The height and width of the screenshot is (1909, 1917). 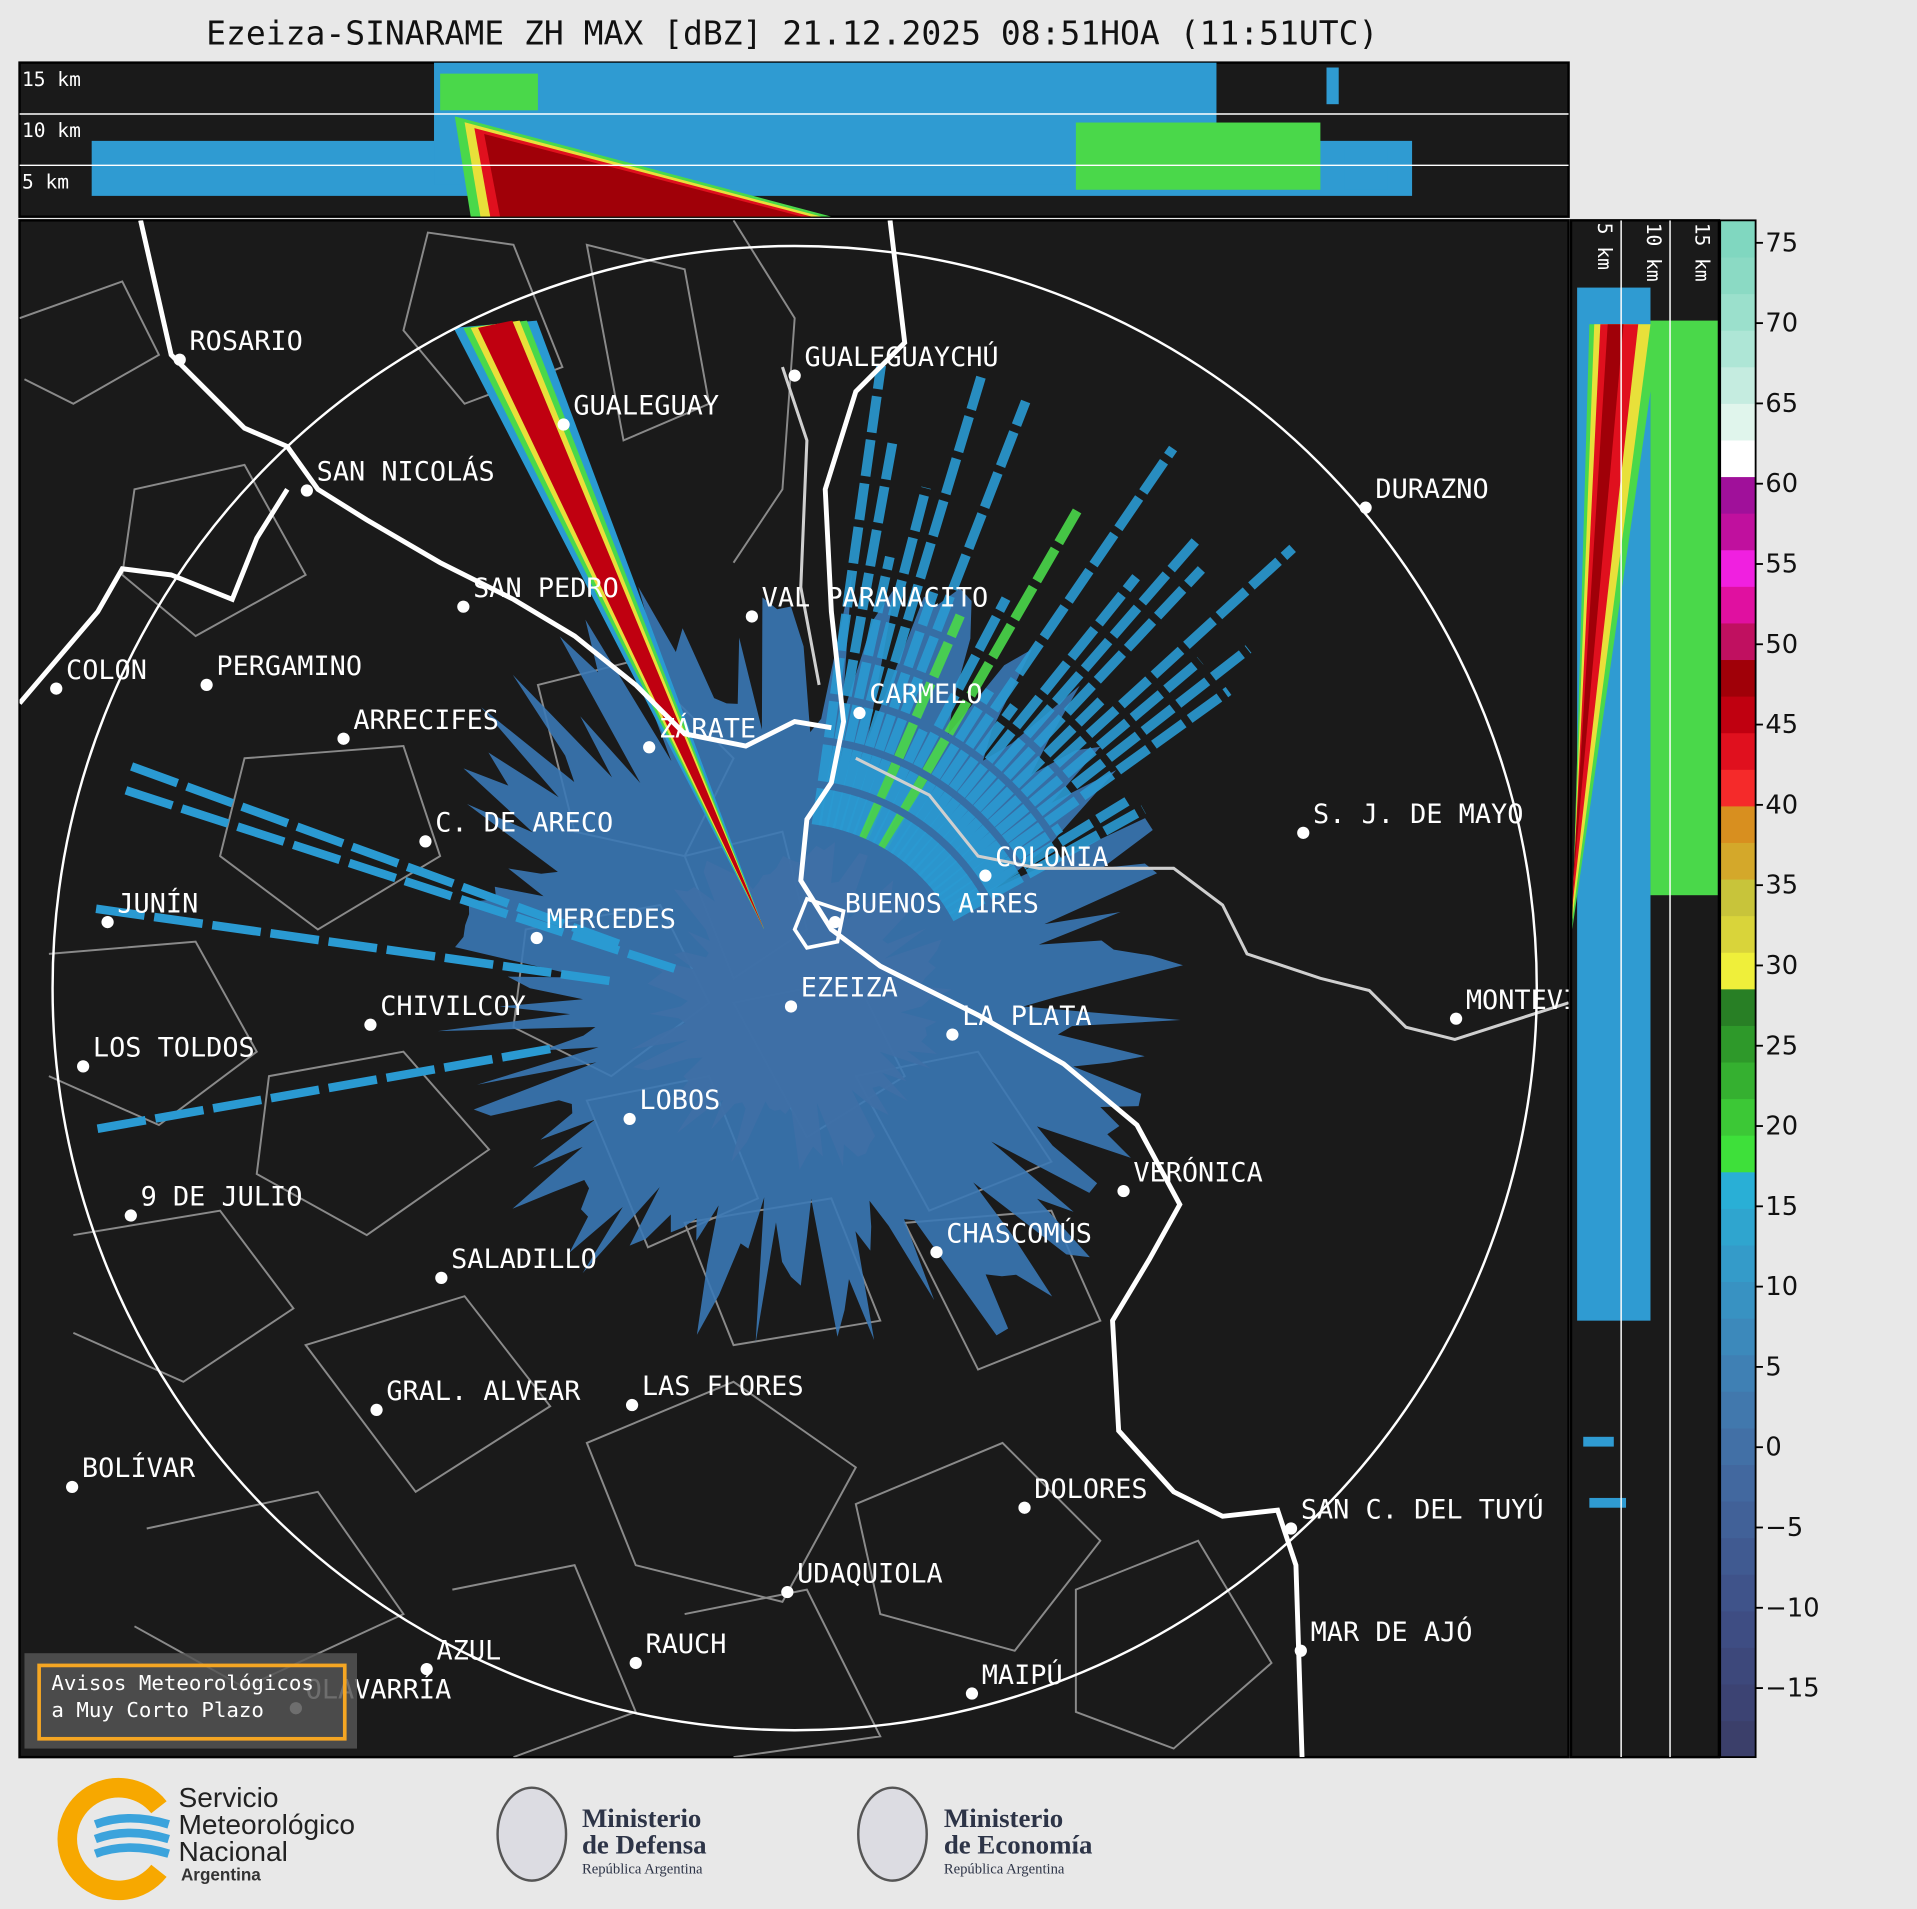 What do you see at coordinates (1645, 989) in the screenshot?
I see `side-section: 5 km 10 km 15 km` at bounding box center [1645, 989].